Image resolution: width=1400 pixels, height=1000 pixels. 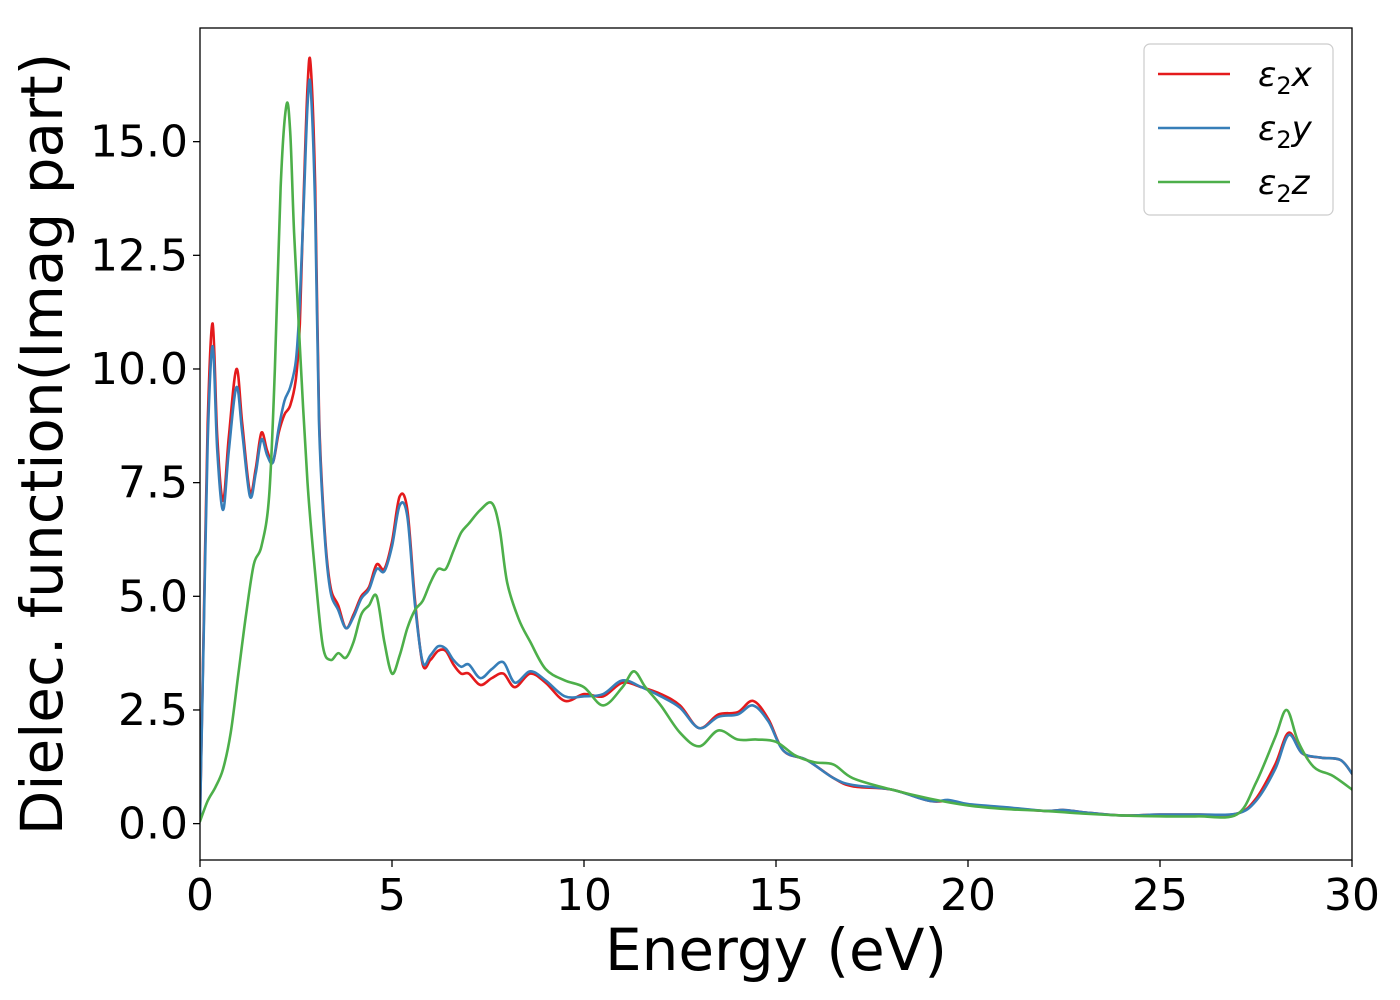 I want to click on y-tick-label: 0.0, so click(x=153, y=824).